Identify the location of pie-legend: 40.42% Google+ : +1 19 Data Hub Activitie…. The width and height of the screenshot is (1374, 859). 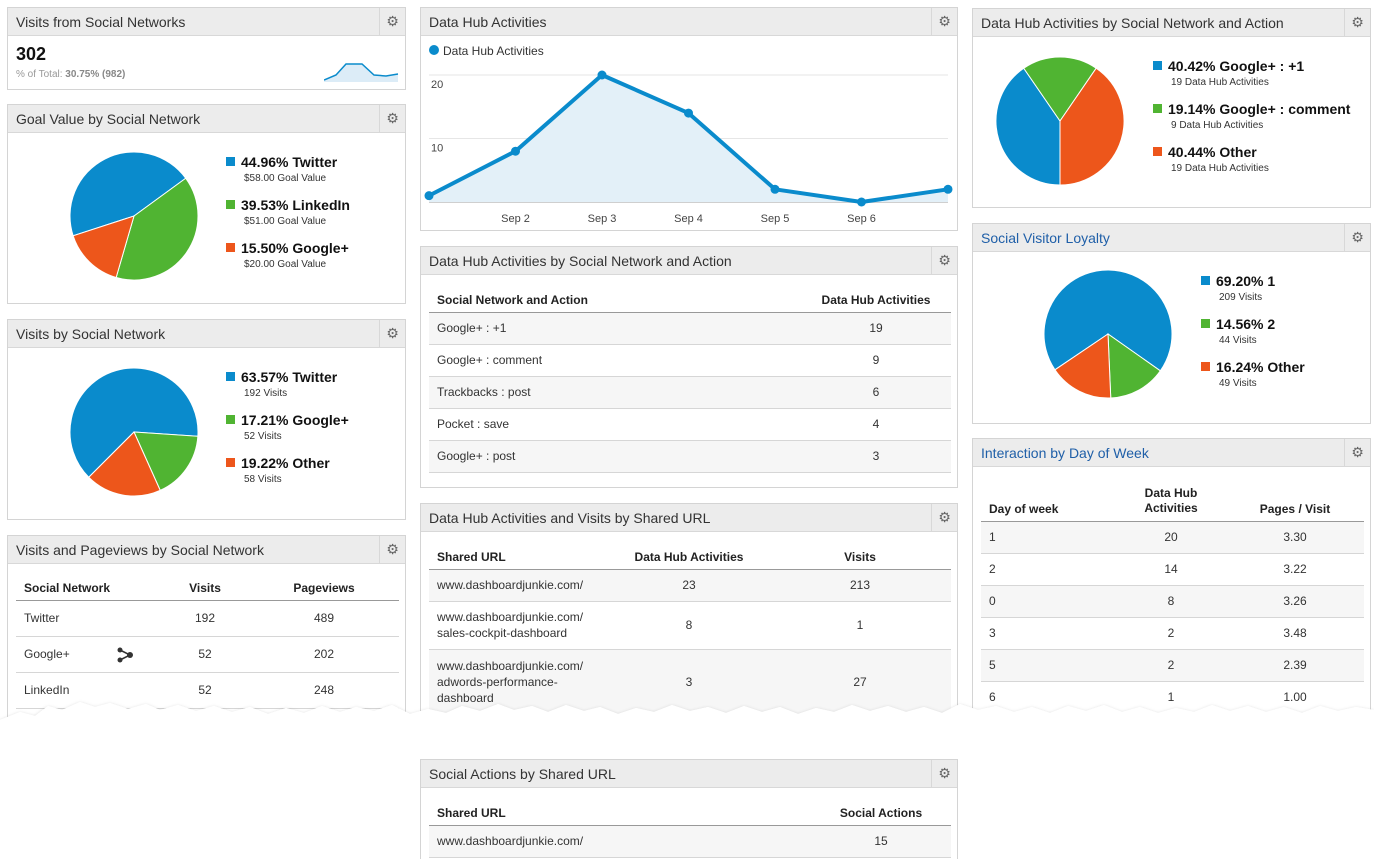
(1251, 122).